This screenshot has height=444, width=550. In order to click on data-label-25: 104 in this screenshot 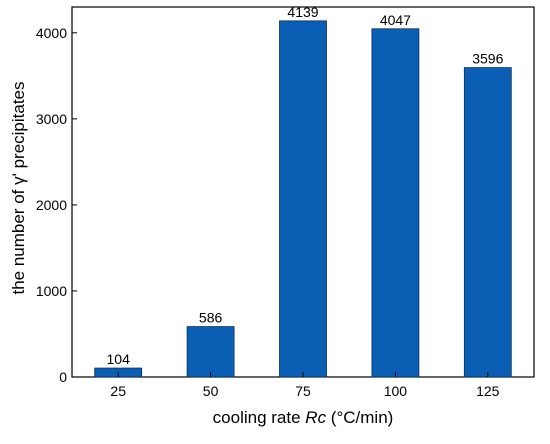, I will do `click(119, 359)`.